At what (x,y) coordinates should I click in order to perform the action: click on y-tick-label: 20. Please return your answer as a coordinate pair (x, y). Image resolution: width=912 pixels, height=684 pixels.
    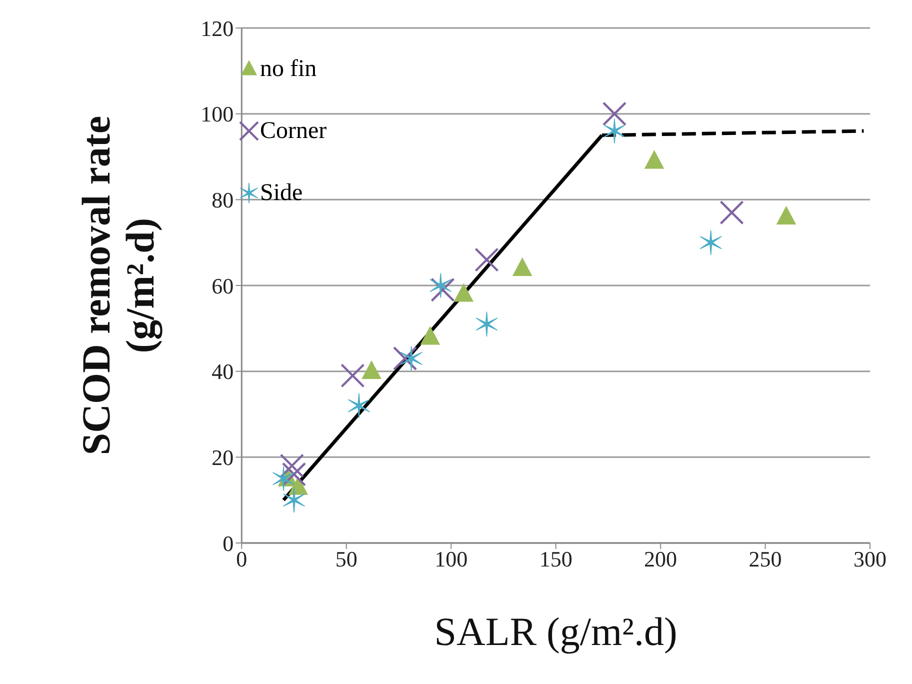
    Looking at the image, I should click on (223, 457).